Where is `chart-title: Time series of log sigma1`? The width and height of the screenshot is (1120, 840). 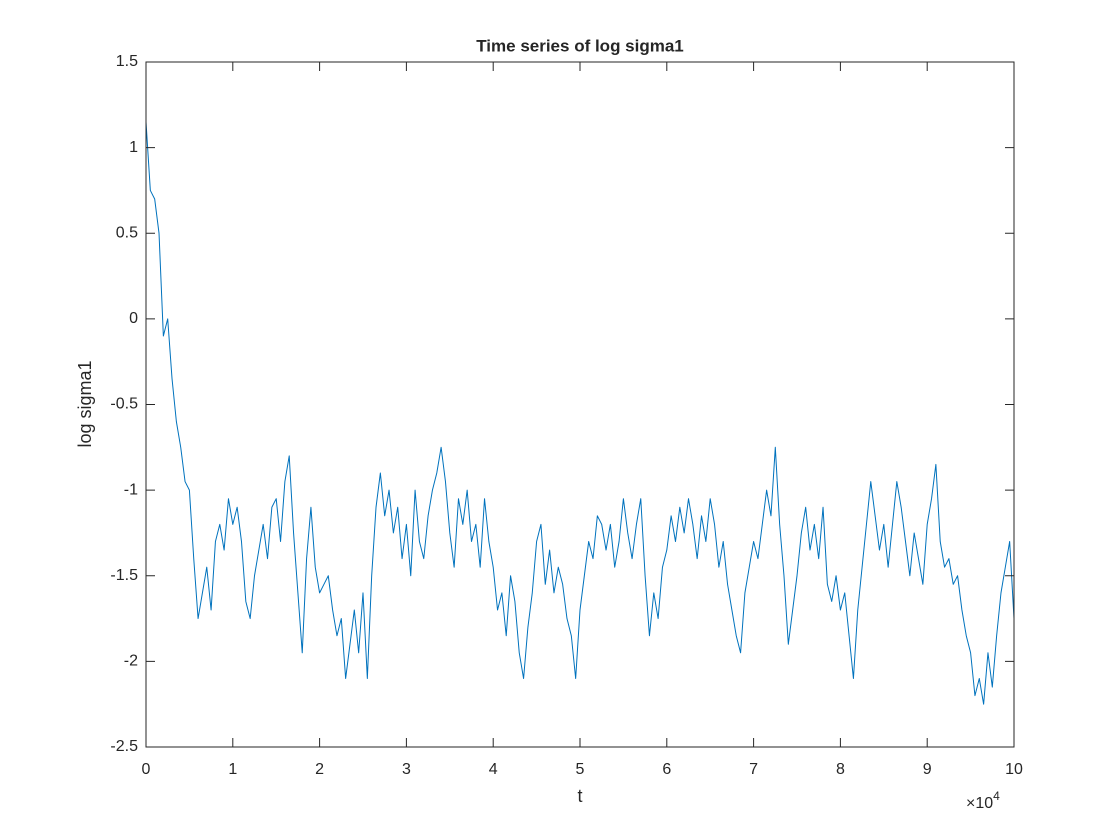 chart-title: Time series of log sigma1 is located at coordinates (580, 45).